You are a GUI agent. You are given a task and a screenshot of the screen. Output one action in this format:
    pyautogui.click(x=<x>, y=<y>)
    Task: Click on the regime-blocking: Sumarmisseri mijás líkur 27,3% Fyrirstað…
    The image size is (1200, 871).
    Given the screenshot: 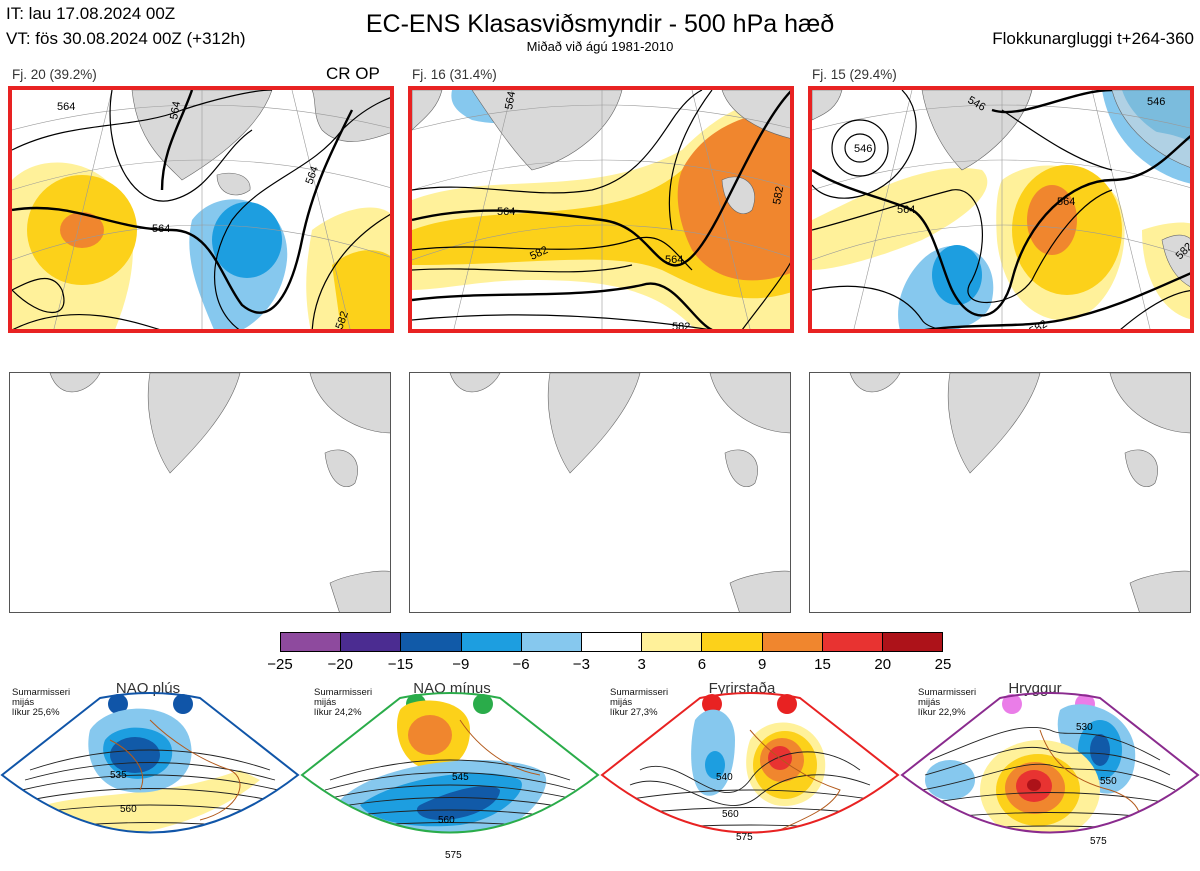 What is the action you would take?
    pyautogui.click(x=750, y=775)
    